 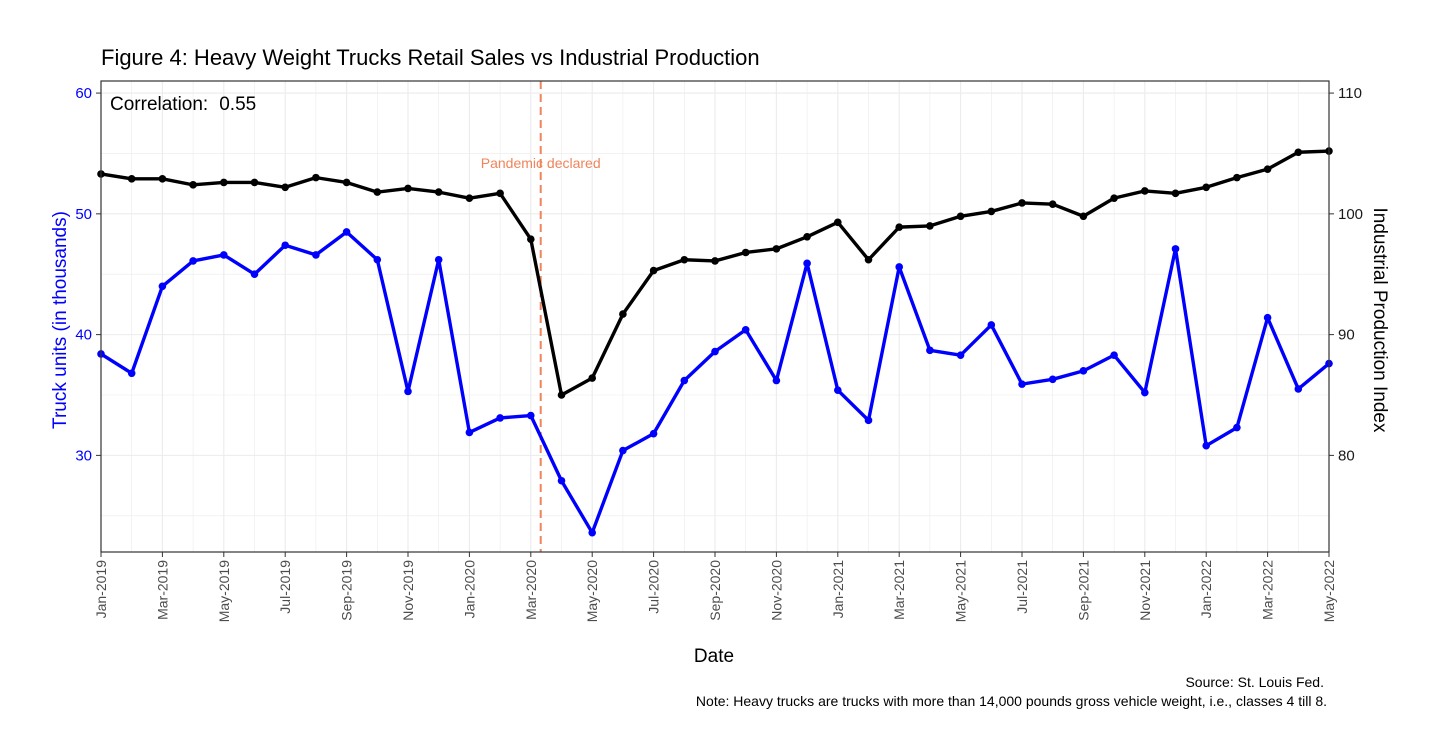 What do you see at coordinates (1350, 93) in the screenshot?
I see `y-right-tick-label: 110` at bounding box center [1350, 93].